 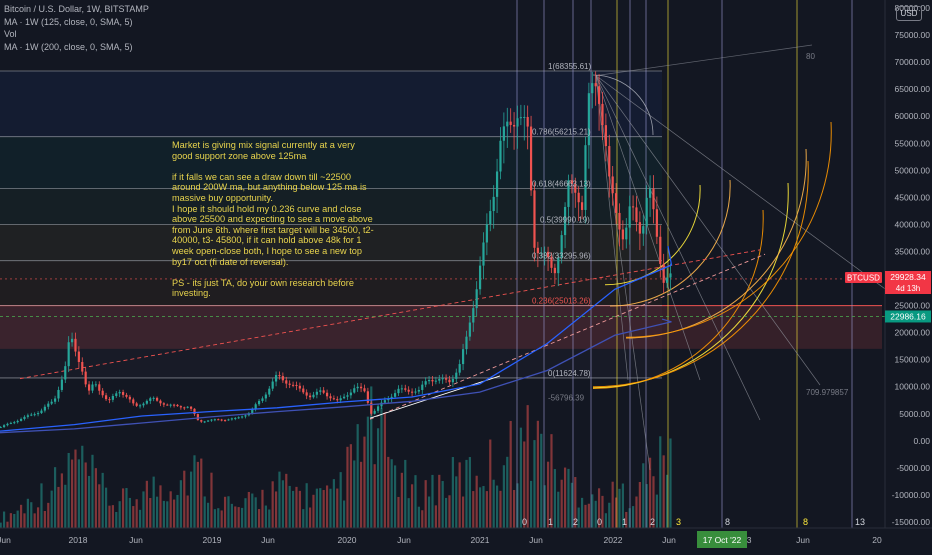 What do you see at coordinates (561, 256) in the screenshot?
I see `fib-label-0382: 0.382(33295.96)` at bounding box center [561, 256].